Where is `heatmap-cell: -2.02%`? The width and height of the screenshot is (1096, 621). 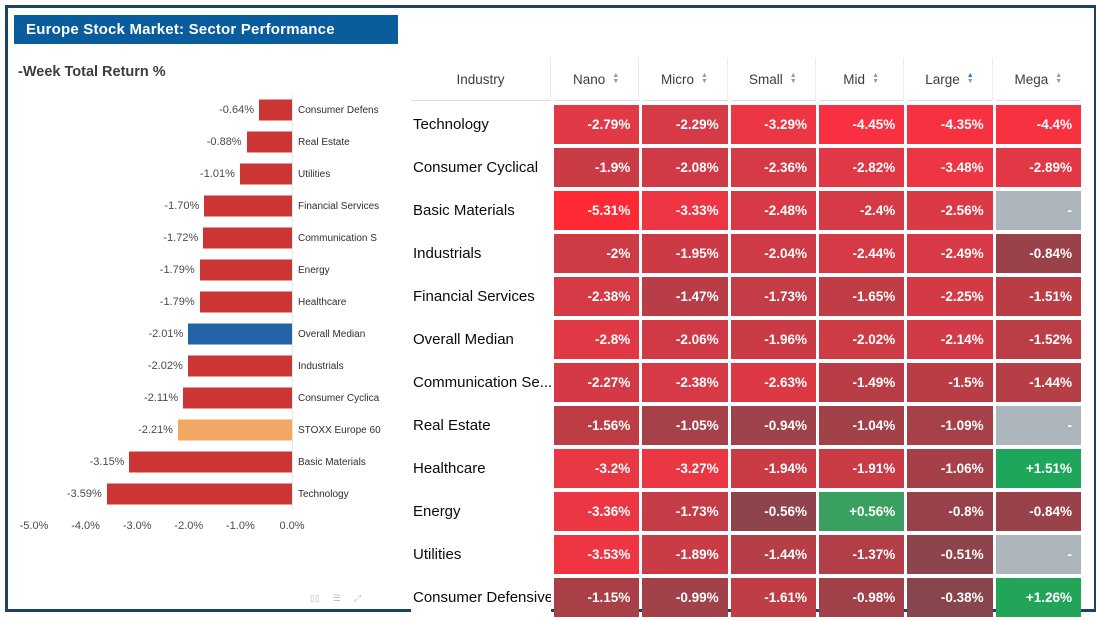
heatmap-cell: -2.02% is located at coordinates (861, 339).